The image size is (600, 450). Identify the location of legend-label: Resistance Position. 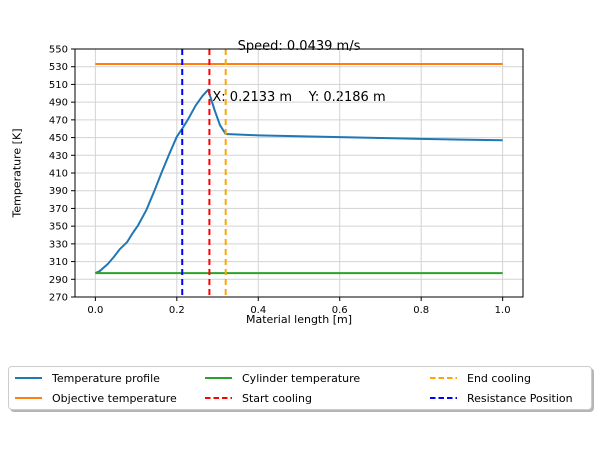
(520, 398).